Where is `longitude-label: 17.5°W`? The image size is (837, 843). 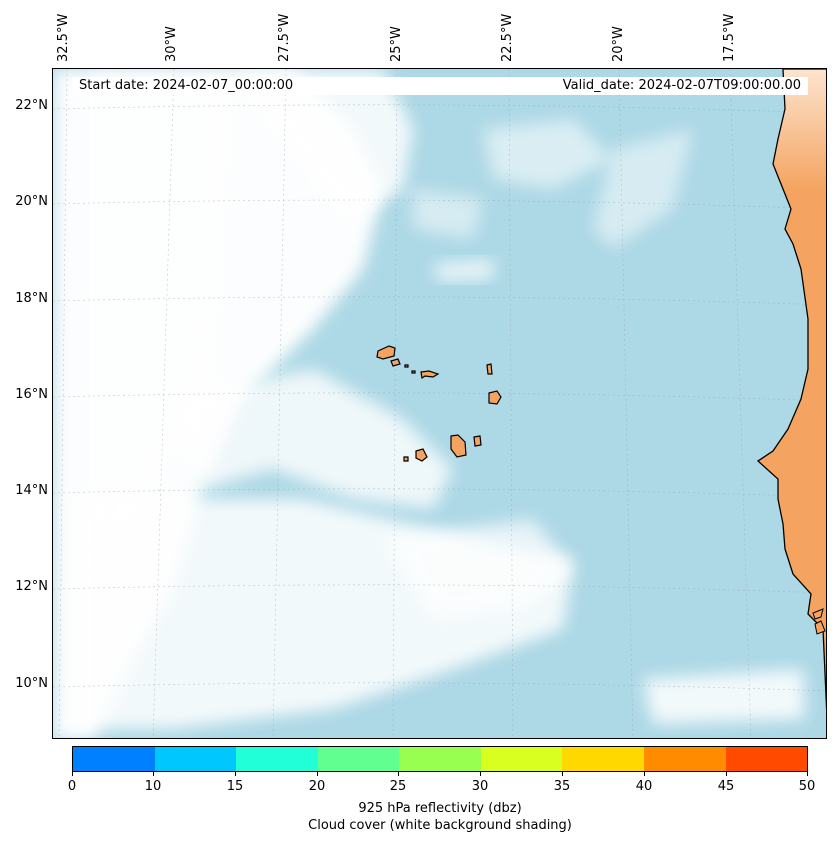
longitude-label: 17.5°W is located at coordinates (729, 37).